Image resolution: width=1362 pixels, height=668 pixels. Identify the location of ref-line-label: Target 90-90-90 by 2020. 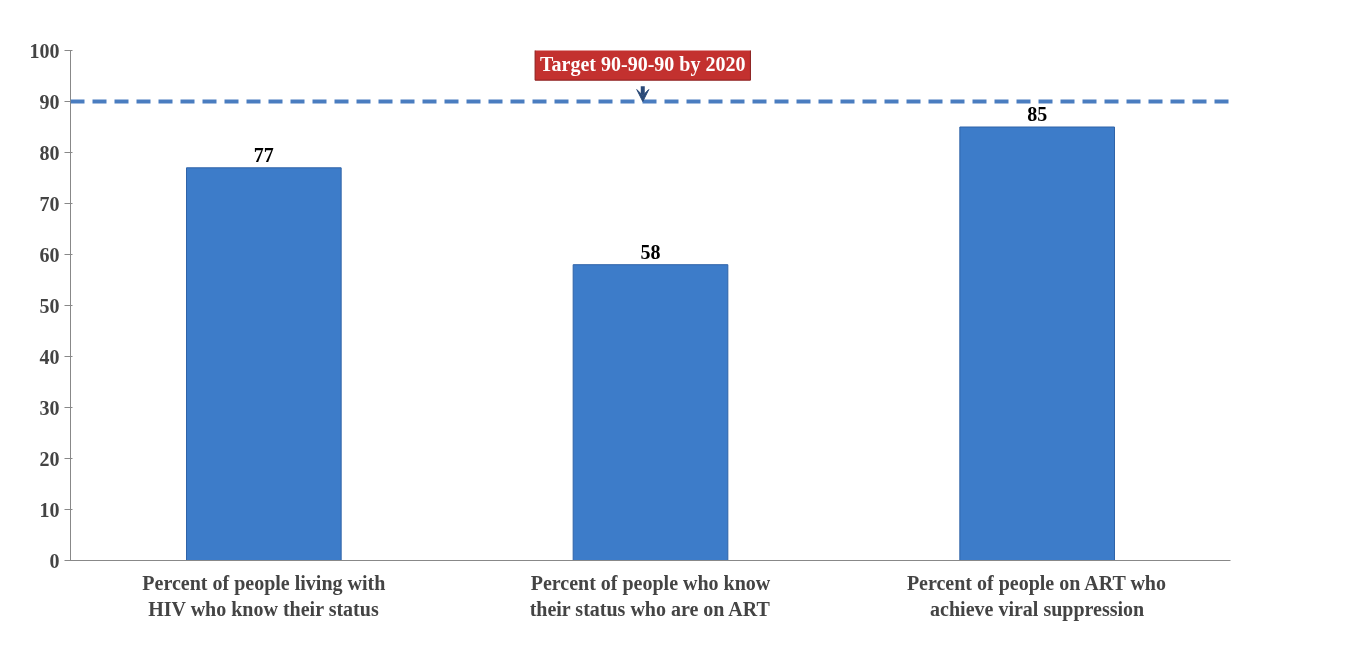
(643, 65).